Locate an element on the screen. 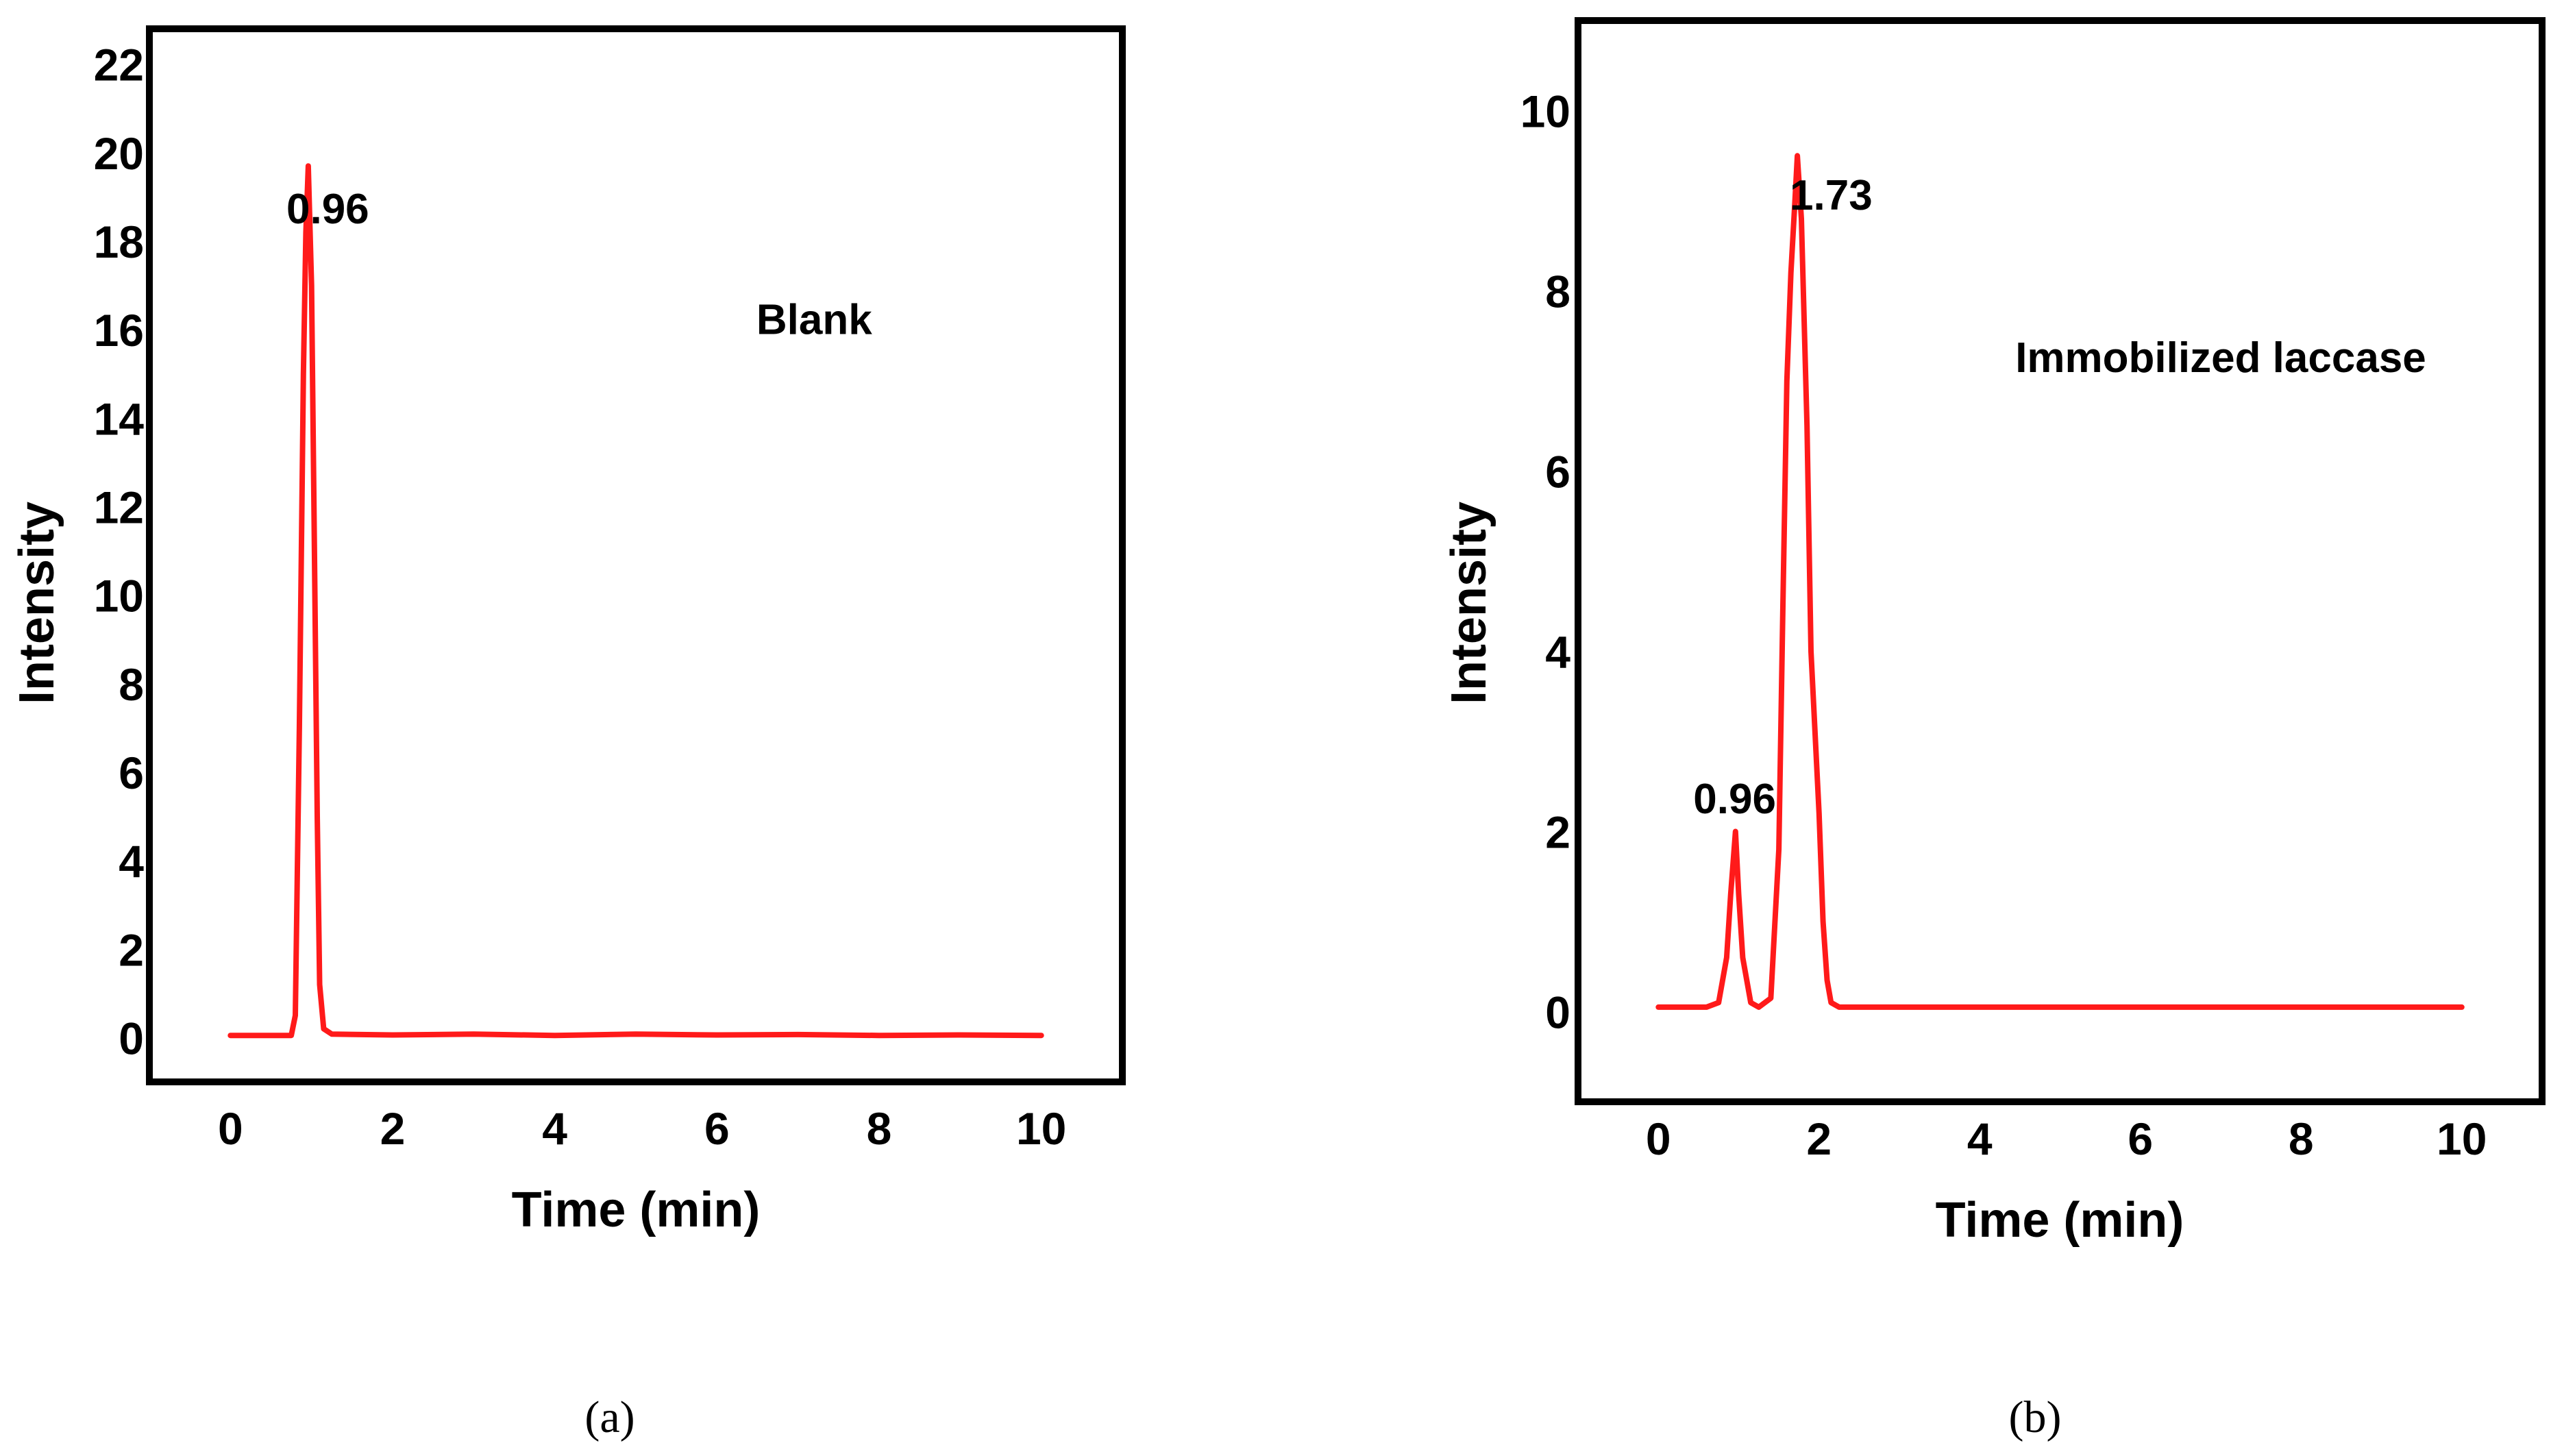  annotations-a: 0.96 Blank is located at coordinates (579, 264).